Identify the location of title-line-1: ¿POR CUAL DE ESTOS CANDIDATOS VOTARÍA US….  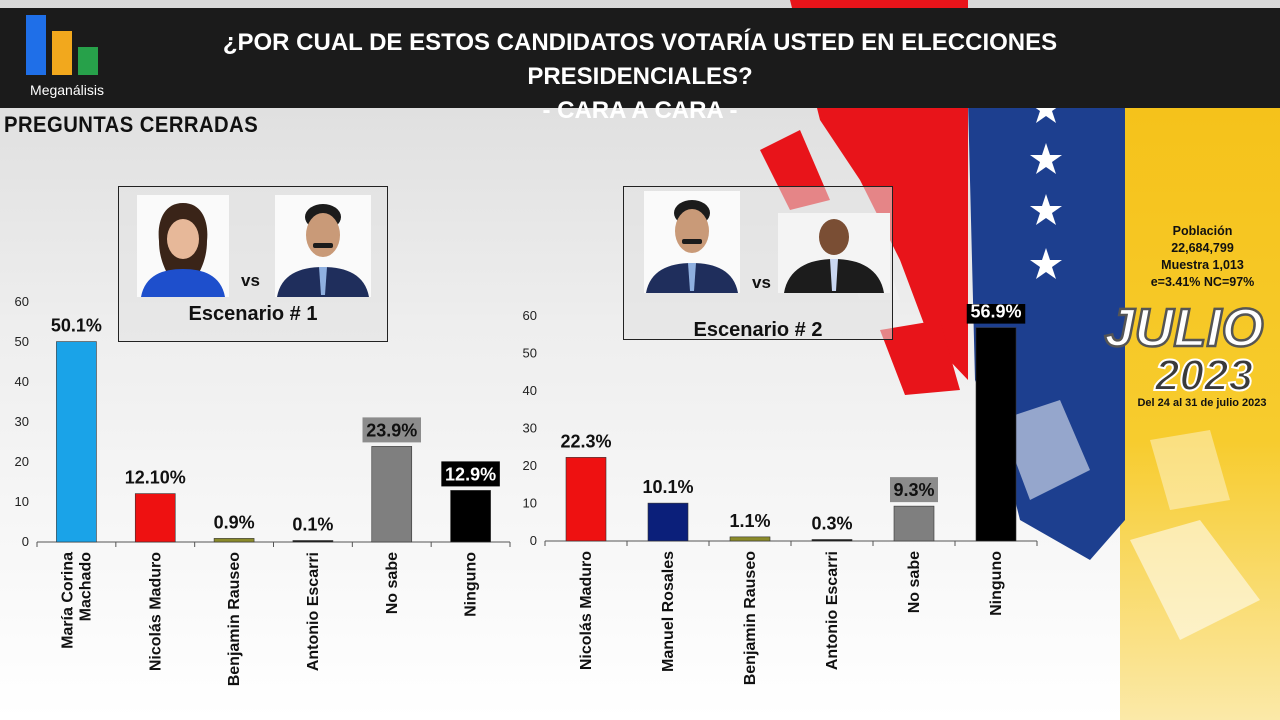
(640, 59).